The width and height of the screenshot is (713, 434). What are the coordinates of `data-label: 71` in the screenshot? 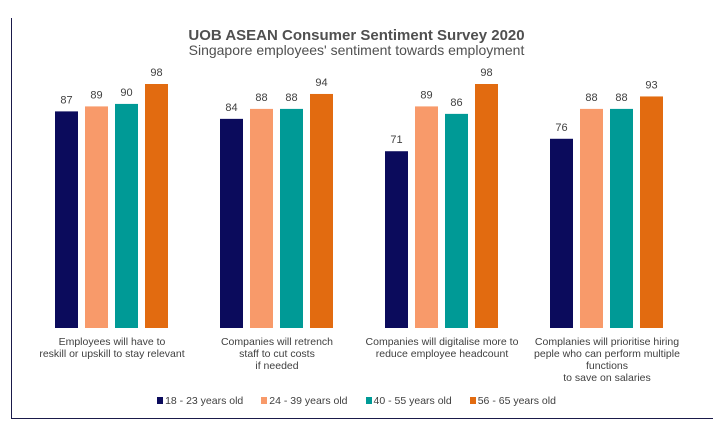 It's located at (396, 140).